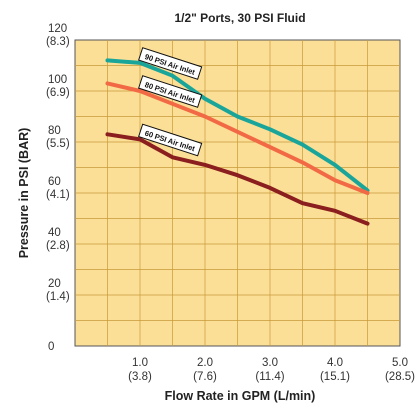 The image size is (418, 407). I want to click on y-tick-sublabel: (2.8), so click(58, 246).